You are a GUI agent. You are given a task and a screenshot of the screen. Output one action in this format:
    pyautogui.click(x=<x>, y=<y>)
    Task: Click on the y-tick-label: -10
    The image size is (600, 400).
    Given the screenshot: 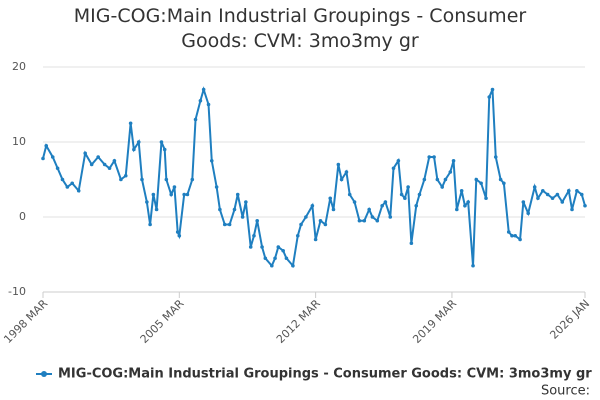 What is the action you would take?
    pyautogui.click(x=17, y=291)
    